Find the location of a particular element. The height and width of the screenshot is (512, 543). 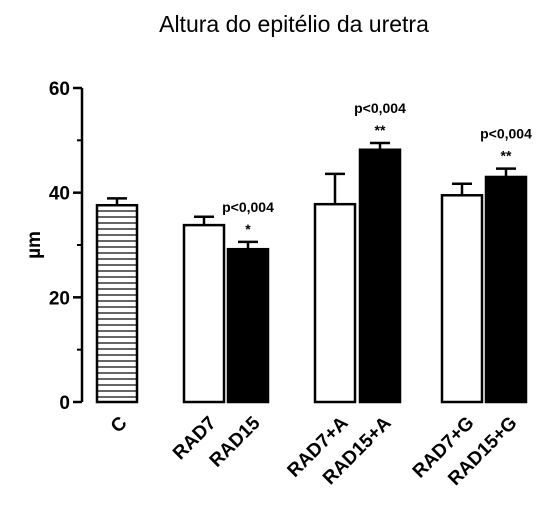

bar-c is located at coordinates (117, 303).